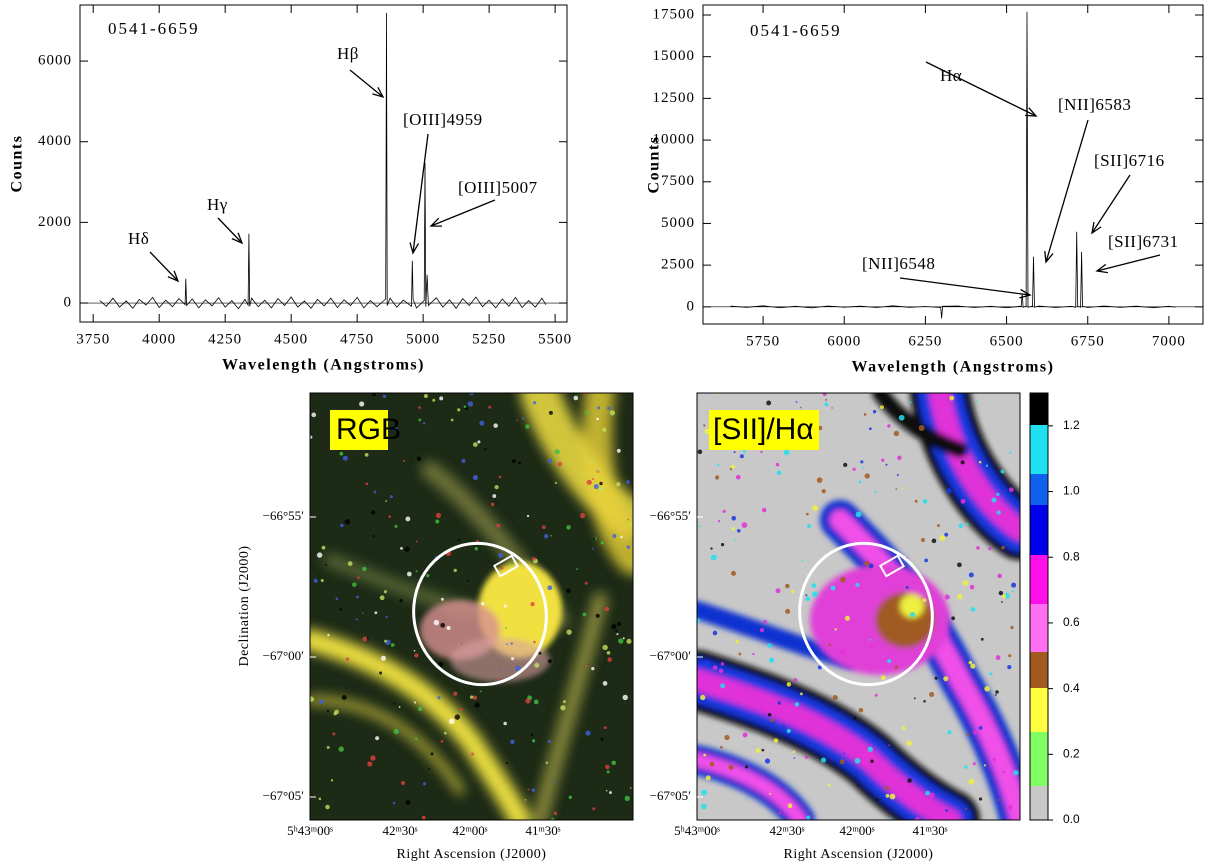 The image size is (1219, 864). I want to click on y-axis-label: Counts, so click(654, 165).